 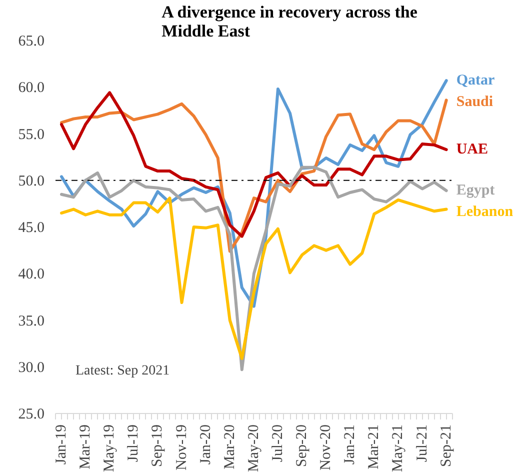 I want to click on series-label: Qatar, so click(x=476, y=80).